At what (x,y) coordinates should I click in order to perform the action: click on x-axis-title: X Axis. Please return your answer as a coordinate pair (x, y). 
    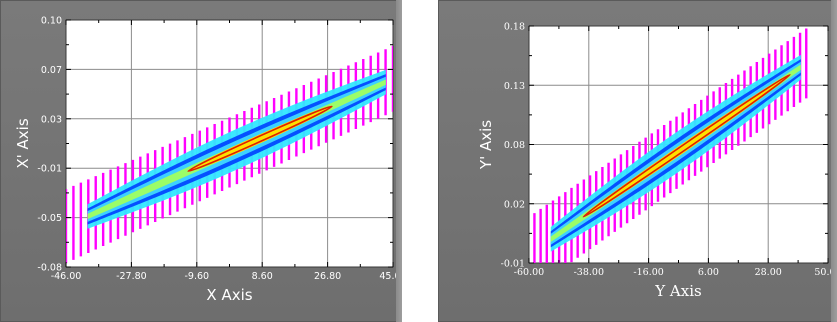
    Looking at the image, I should click on (229, 295).